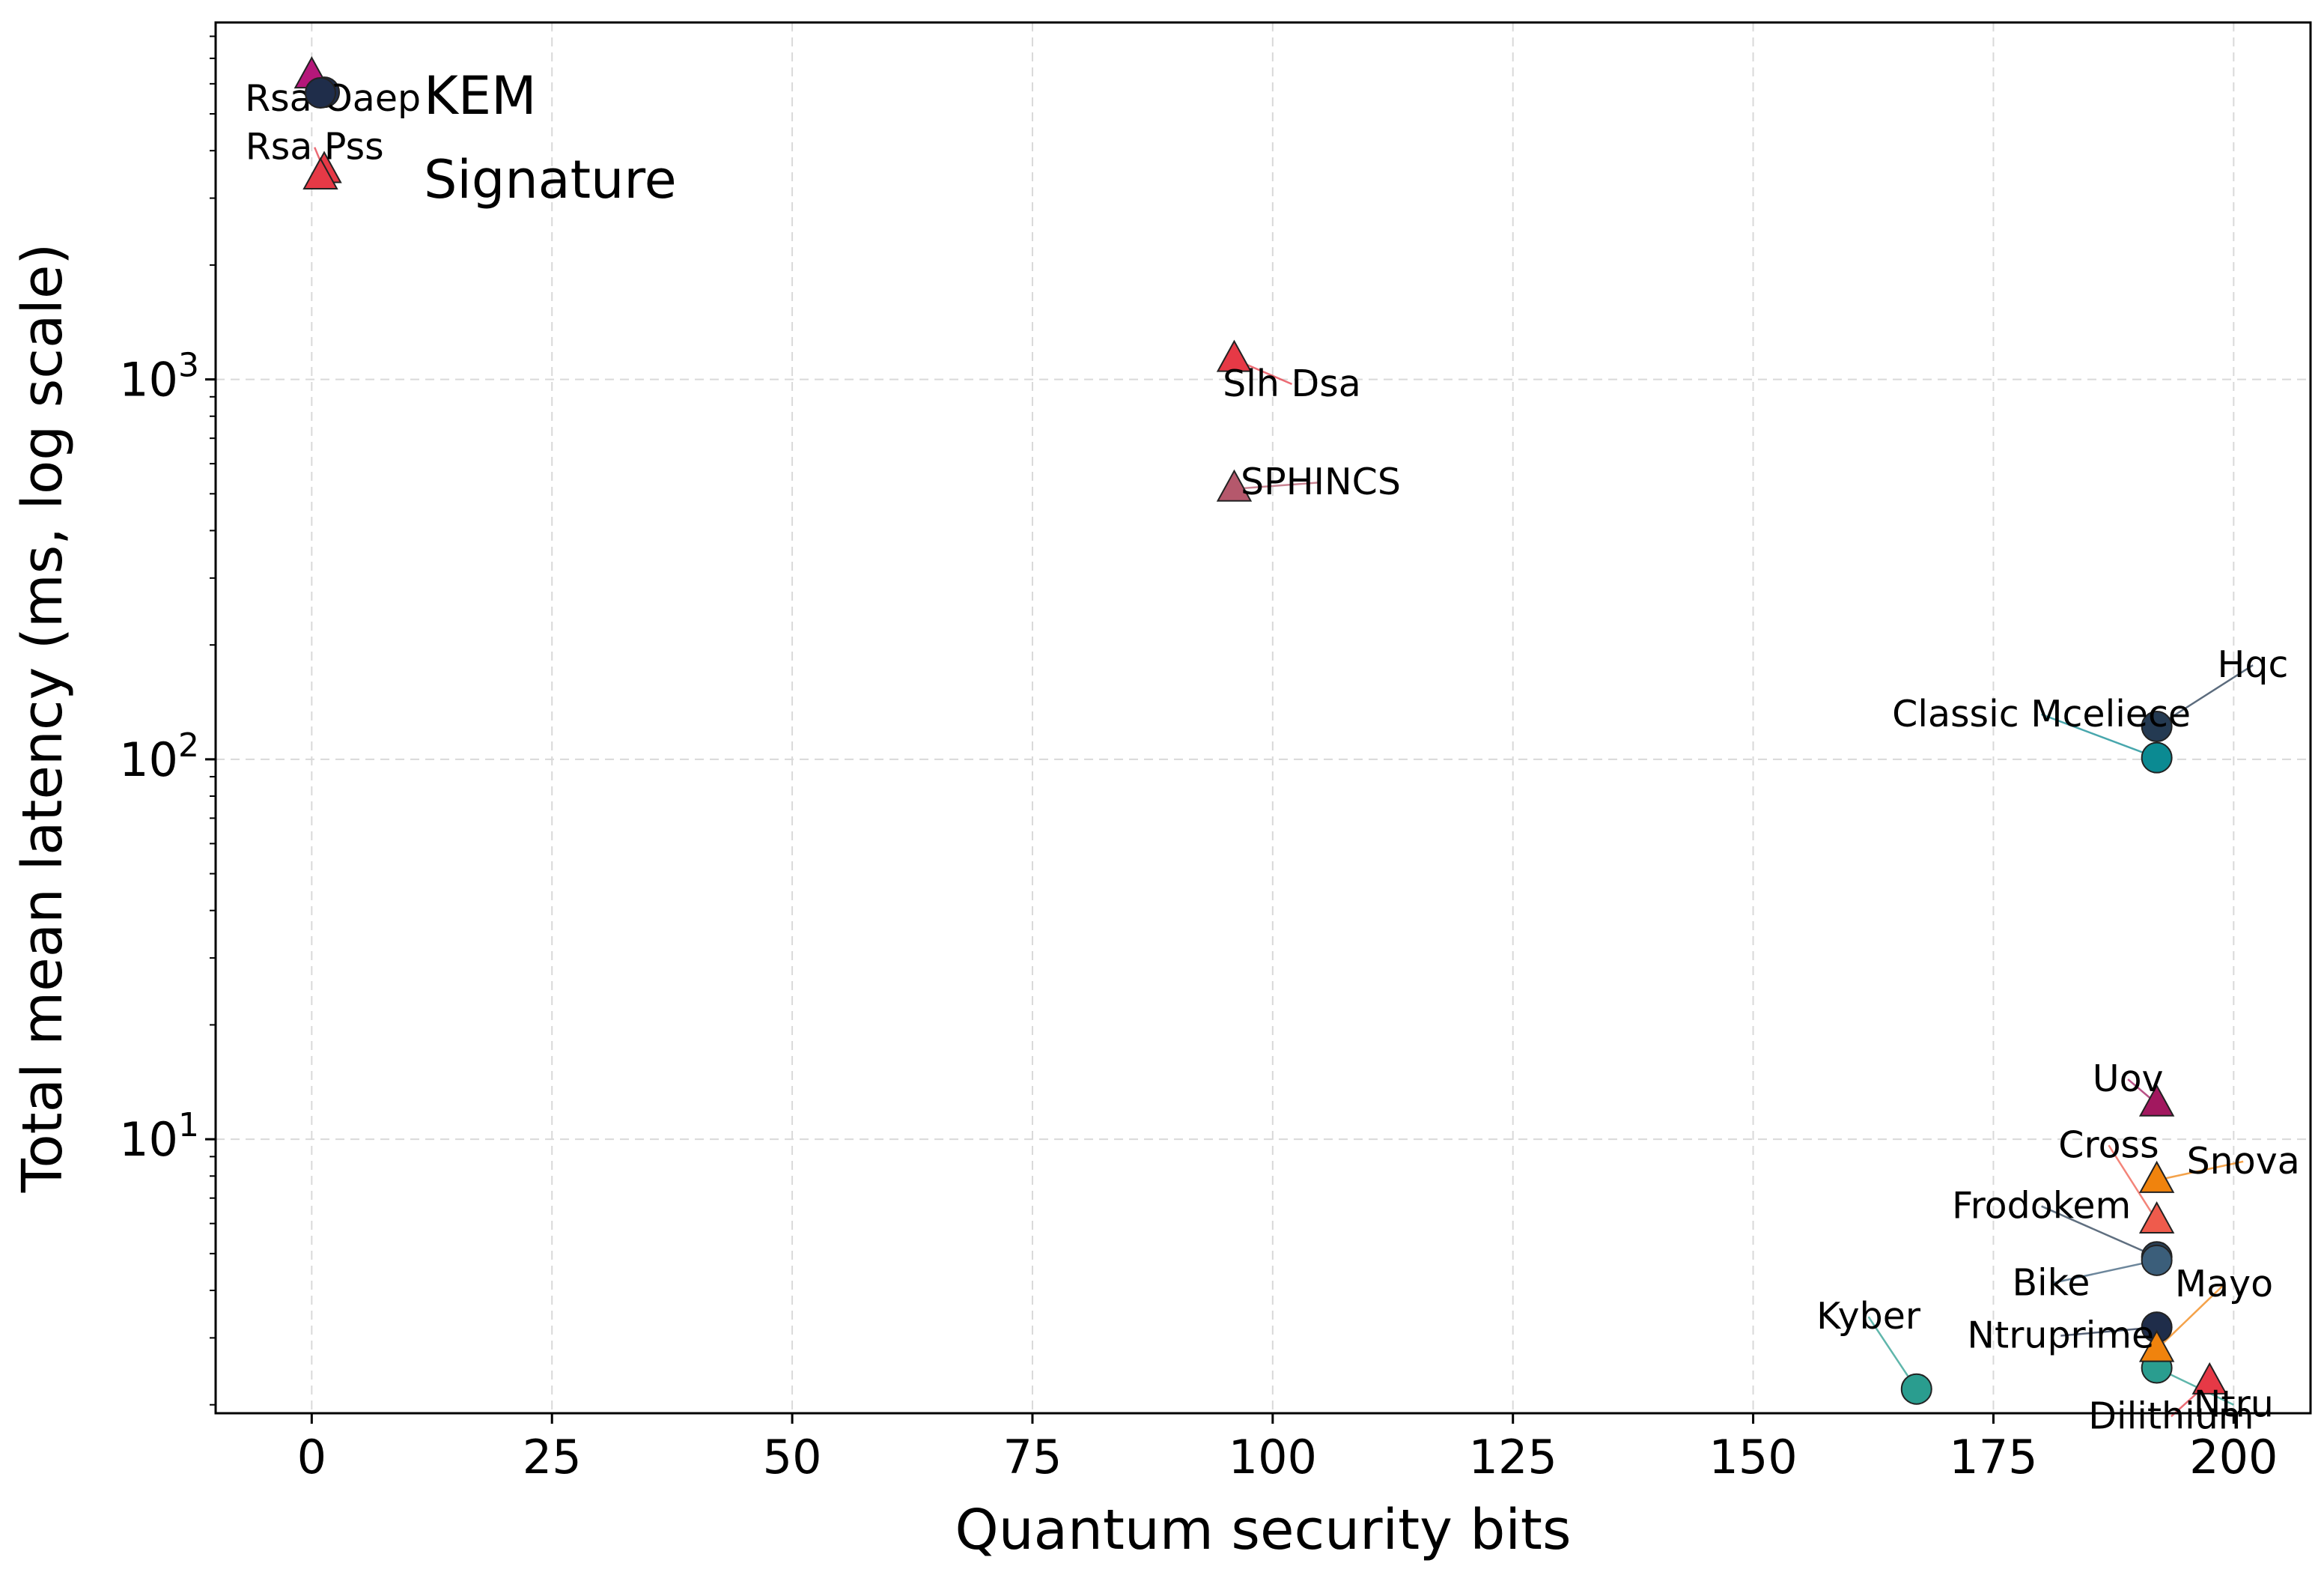  What do you see at coordinates (1292, 383) in the screenshot?
I see `point-label-slh-dsa: Slh Dsa` at bounding box center [1292, 383].